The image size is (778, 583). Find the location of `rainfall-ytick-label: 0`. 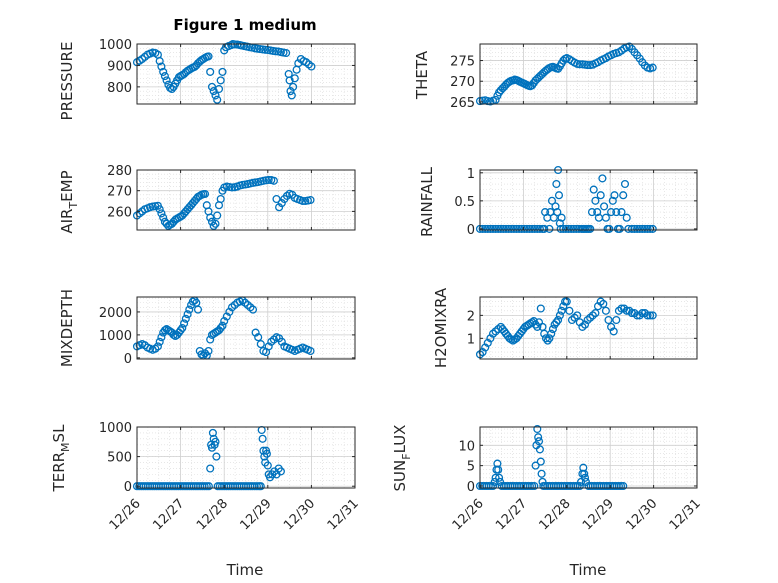

rainfall-ytick-label: 0 is located at coordinates (471, 230).